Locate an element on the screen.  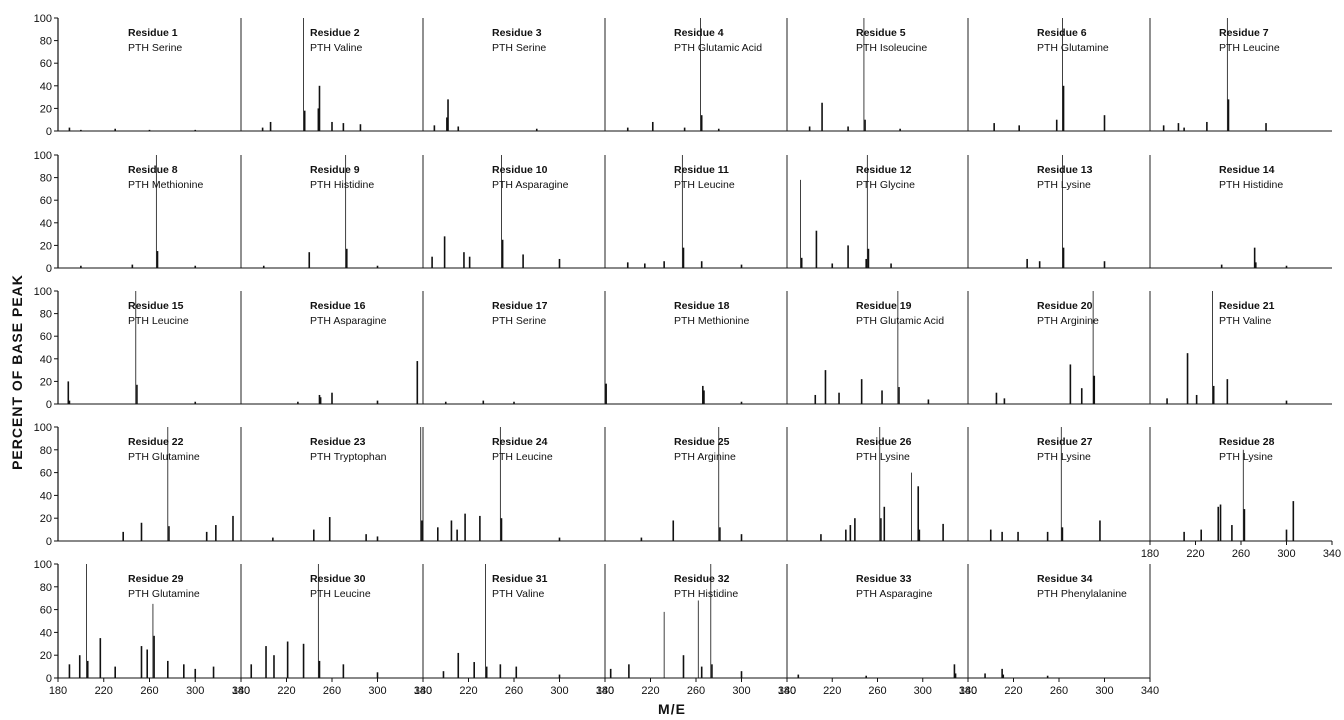
residue-label: Residue 13 is located at coordinates (1065, 170).